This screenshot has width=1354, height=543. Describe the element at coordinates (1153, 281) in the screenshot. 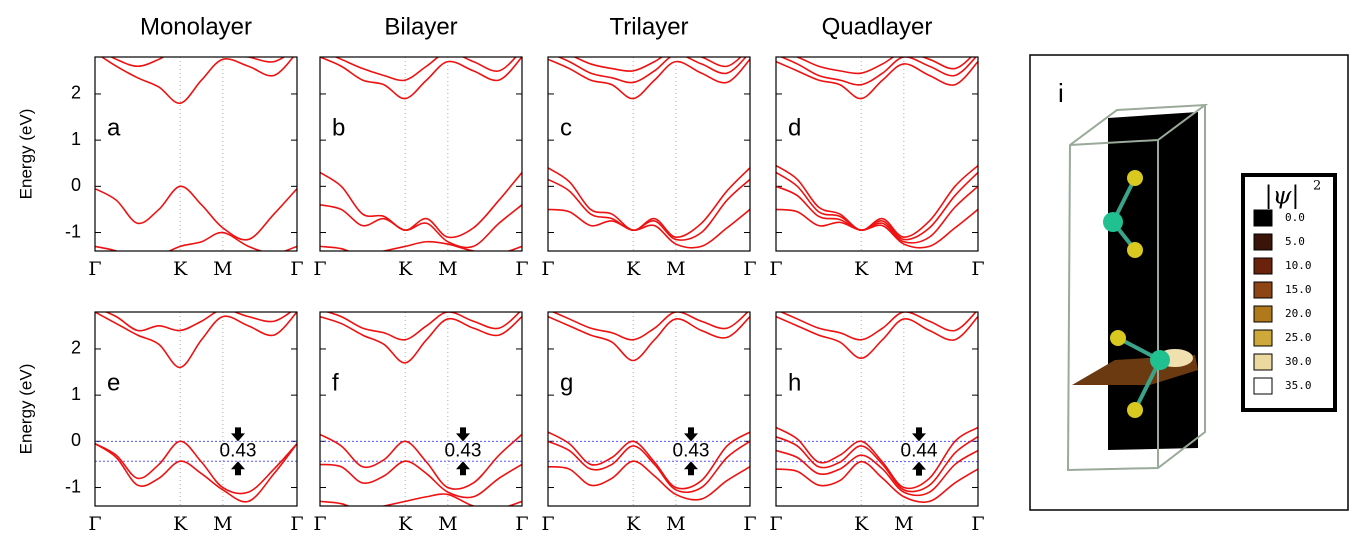

I see `slab` at that location.